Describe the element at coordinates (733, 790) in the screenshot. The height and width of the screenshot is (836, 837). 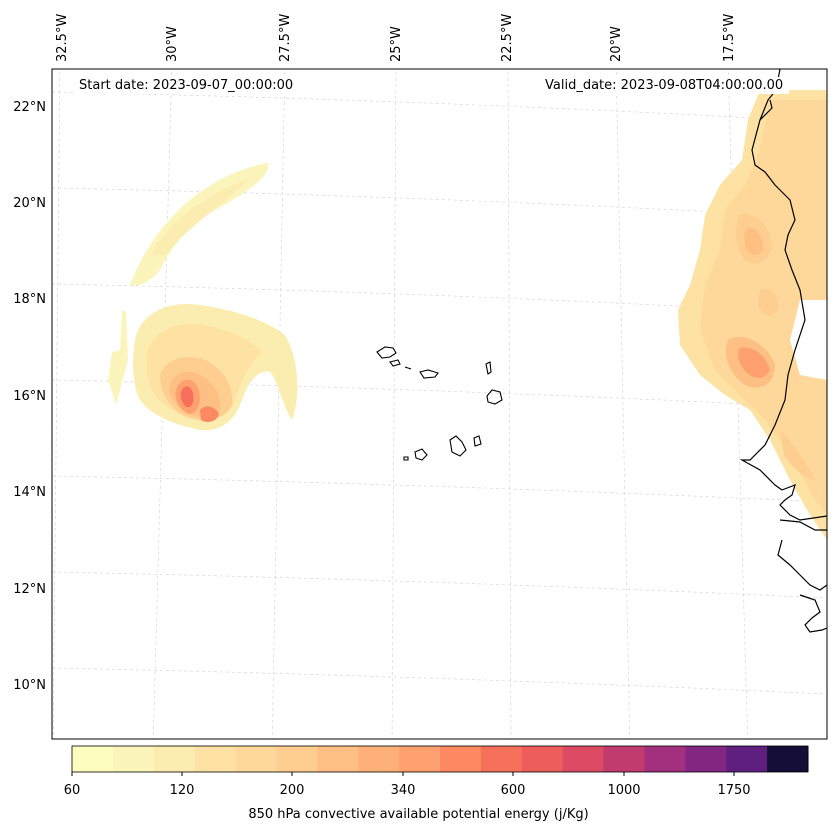
I see `colorbar-tick-label: 1750` at that location.